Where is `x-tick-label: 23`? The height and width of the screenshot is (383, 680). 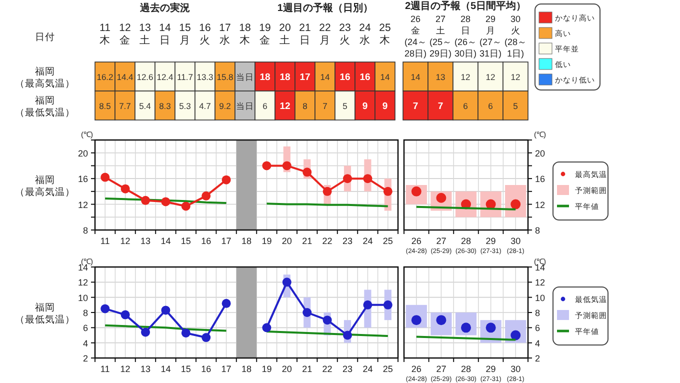 x-tick-label: 23 is located at coordinates (347, 369).